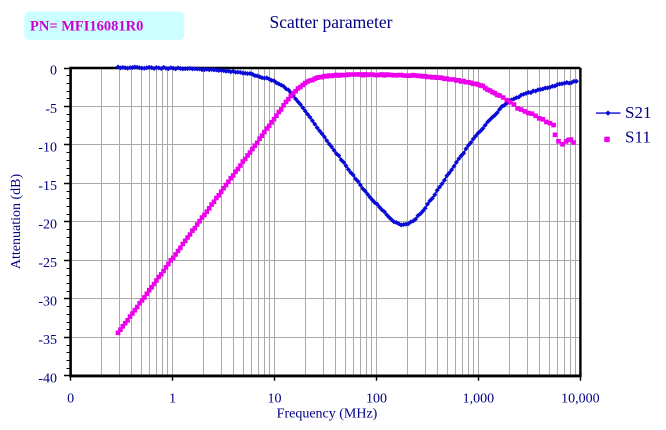 Image resolution: width=666 pixels, height=430 pixels. What do you see at coordinates (47, 186) in the screenshot?
I see `svg-text: -15` at bounding box center [47, 186].